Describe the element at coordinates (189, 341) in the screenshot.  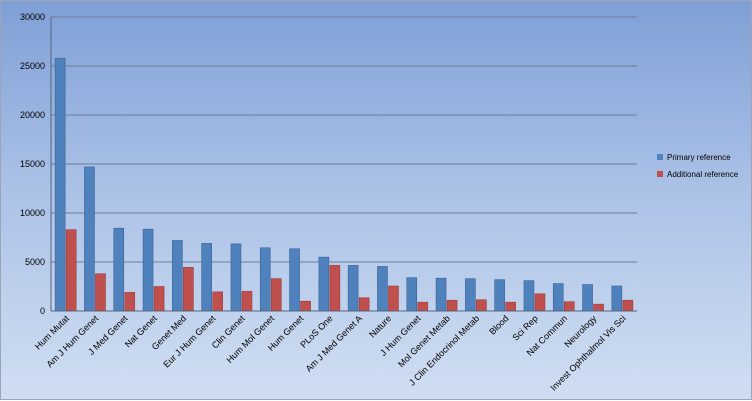
I see `x-tick-label: Eur J Hum Genet` at that location.